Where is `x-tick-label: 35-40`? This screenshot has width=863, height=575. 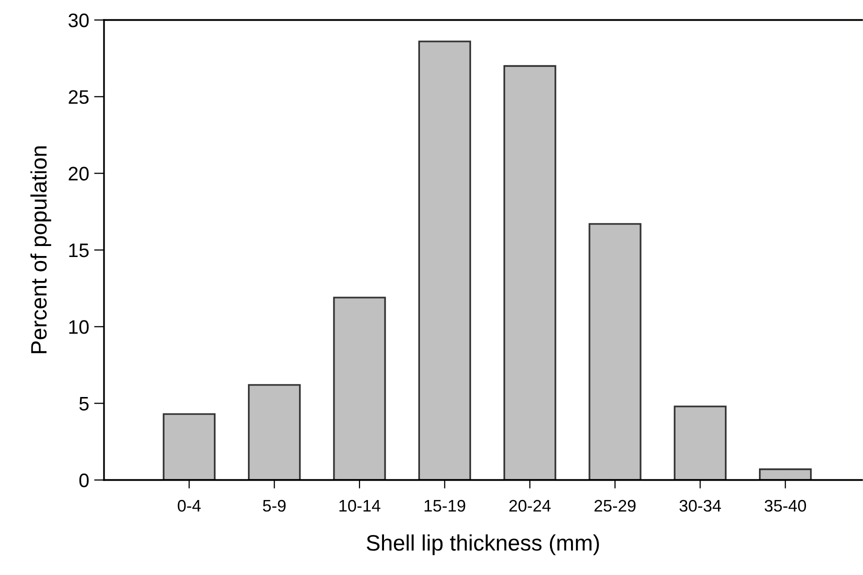 x-tick-label: 35-40 is located at coordinates (785, 506).